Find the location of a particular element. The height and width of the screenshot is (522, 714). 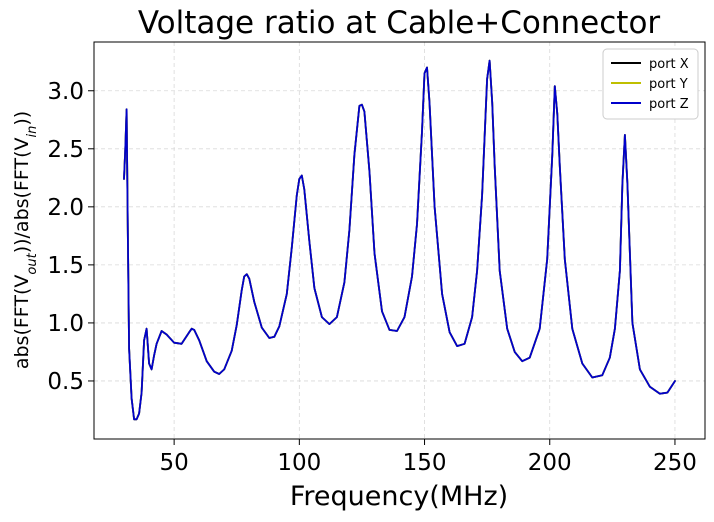

legend-label: port X is located at coordinates (669, 64).